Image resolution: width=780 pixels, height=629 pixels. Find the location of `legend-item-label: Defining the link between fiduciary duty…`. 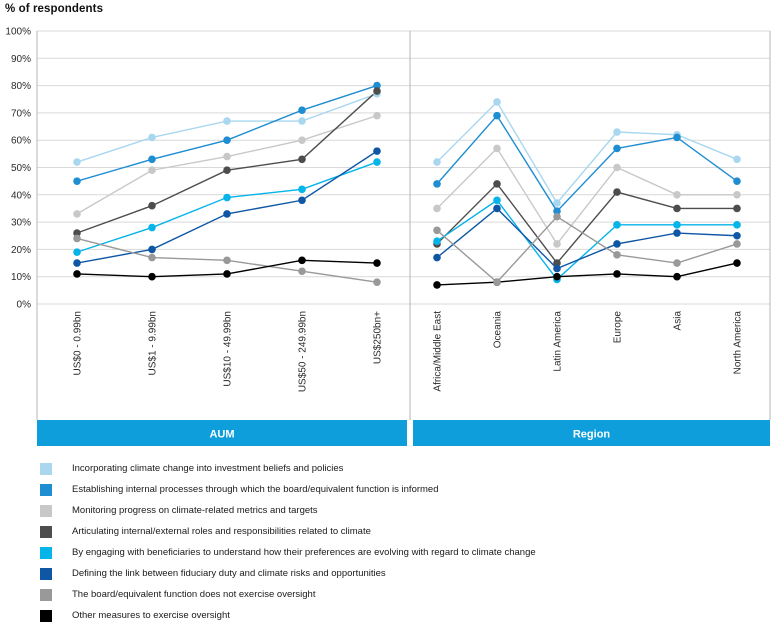

legend-item-label: Defining the link between fiduciary duty… is located at coordinates (229, 573).